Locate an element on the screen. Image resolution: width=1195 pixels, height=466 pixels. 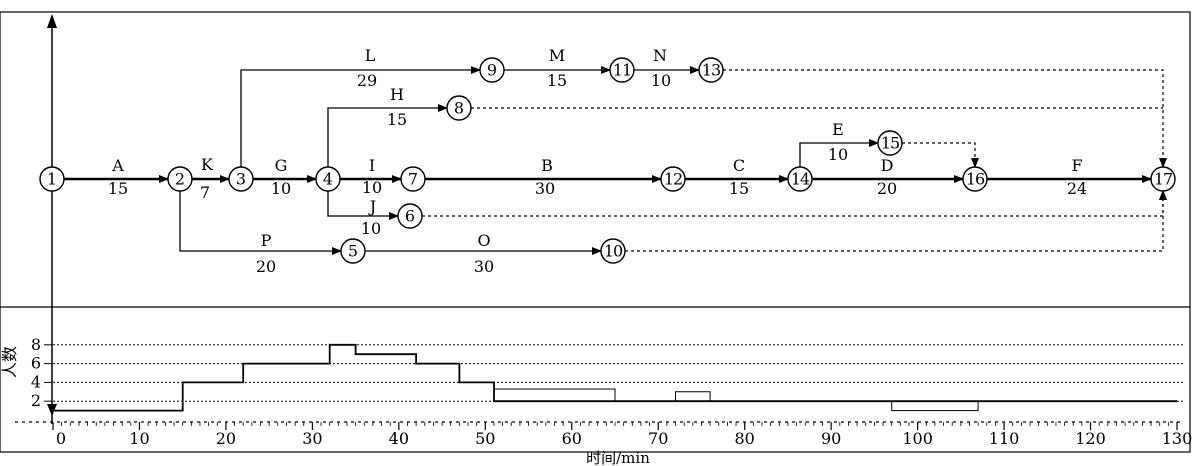
activity-duration-C: 15 is located at coordinates (739, 188).